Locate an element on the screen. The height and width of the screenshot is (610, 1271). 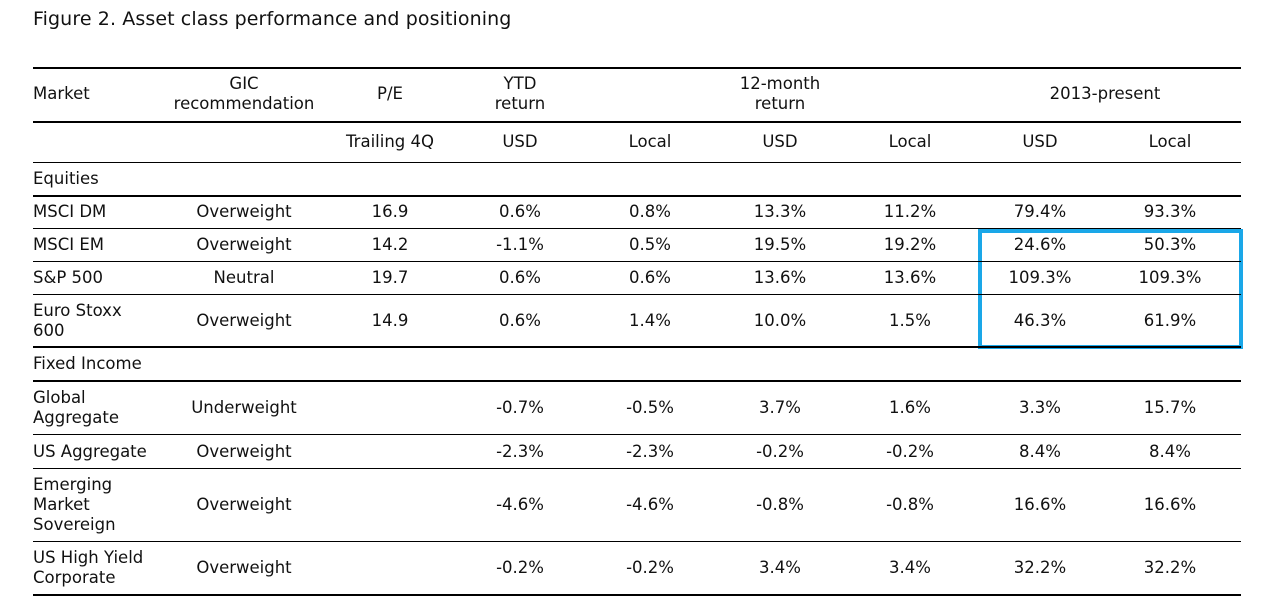
row-market-label: US Aggregate is located at coordinates (90, 451).